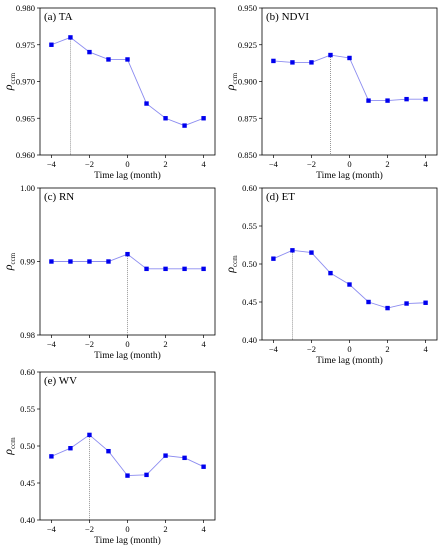 The height and width of the screenshot is (550, 446). I want to click on panel-label: (b) NDVI, so click(287, 17).